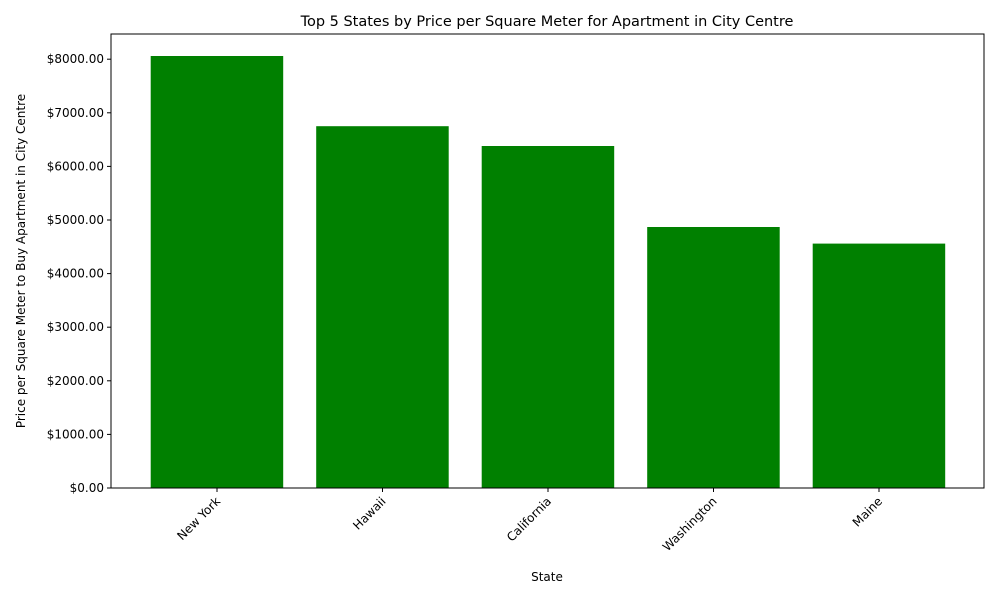  What do you see at coordinates (75, 166) in the screenshot?
I see `y-tick-label: $6000.00` at bounding box center [75, 166].